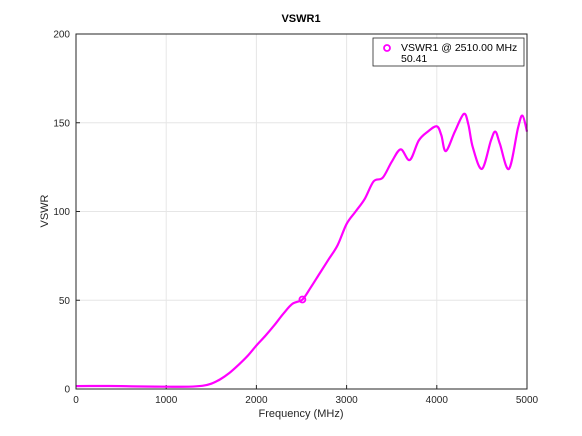  Describe the element at coordinates (67, 390) in the screenshot. I see `y-tick-label: 0` at that location.